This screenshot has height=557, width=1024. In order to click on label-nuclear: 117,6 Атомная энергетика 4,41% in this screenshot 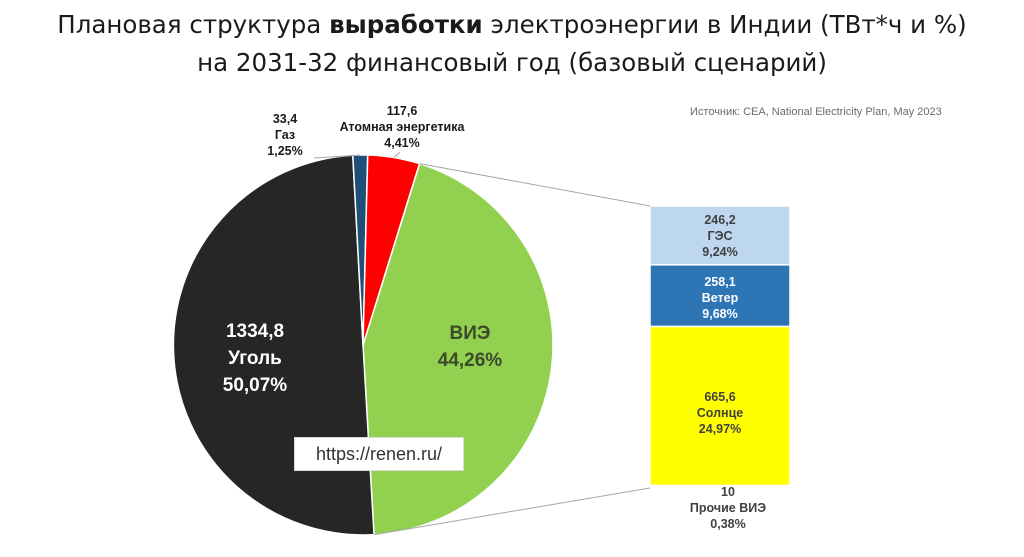, I will do `click(402, 127)`.